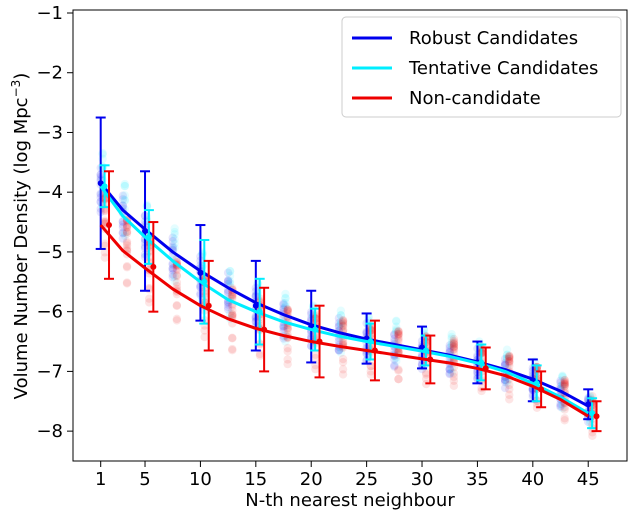  I want to click on y-tick-label: −6, so click(49, 312).